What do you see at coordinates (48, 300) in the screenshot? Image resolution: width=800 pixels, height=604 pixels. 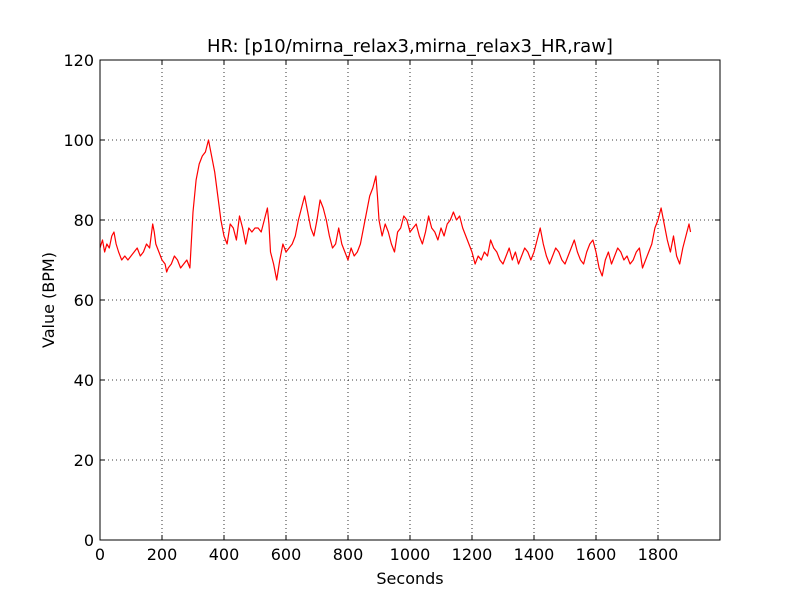 I see `y-axis-label: Value (BPM)` at bounding box center [48, 300].